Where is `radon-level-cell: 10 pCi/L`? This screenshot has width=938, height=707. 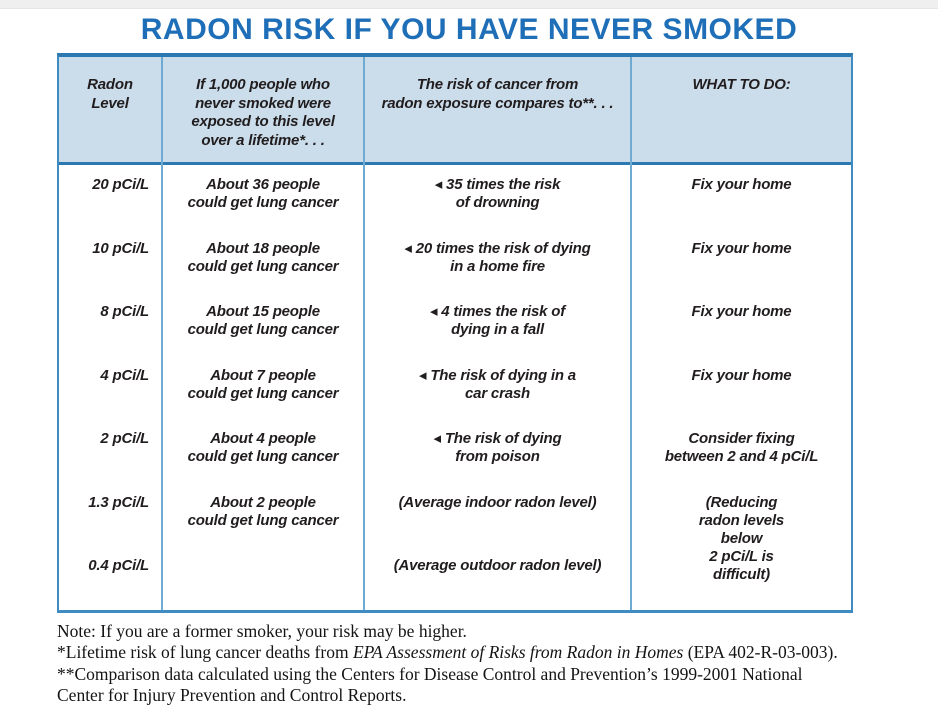
radon-level-cell: 10 pCi/L is located at coordinates (120, 248).